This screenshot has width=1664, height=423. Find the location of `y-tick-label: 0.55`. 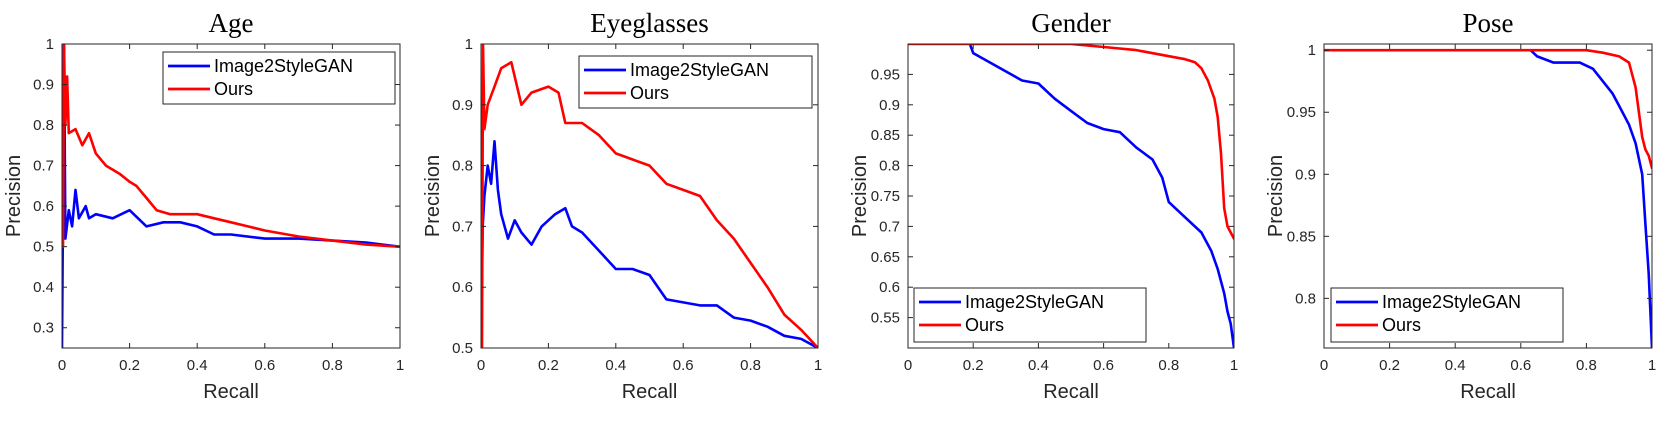

y-tick-label: 0.55 is located at coordinates (885, 318).